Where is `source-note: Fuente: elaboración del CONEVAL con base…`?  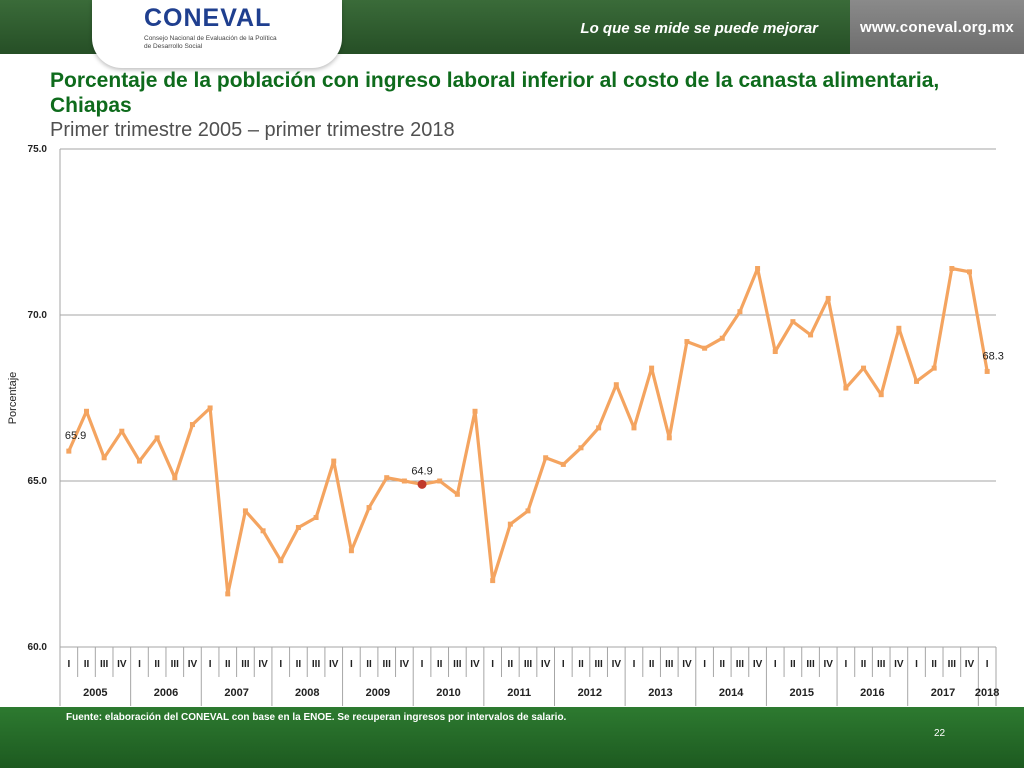
source-note: Fuente: elaboración del CONEVAL con base… is located at coordinates (316, 717).